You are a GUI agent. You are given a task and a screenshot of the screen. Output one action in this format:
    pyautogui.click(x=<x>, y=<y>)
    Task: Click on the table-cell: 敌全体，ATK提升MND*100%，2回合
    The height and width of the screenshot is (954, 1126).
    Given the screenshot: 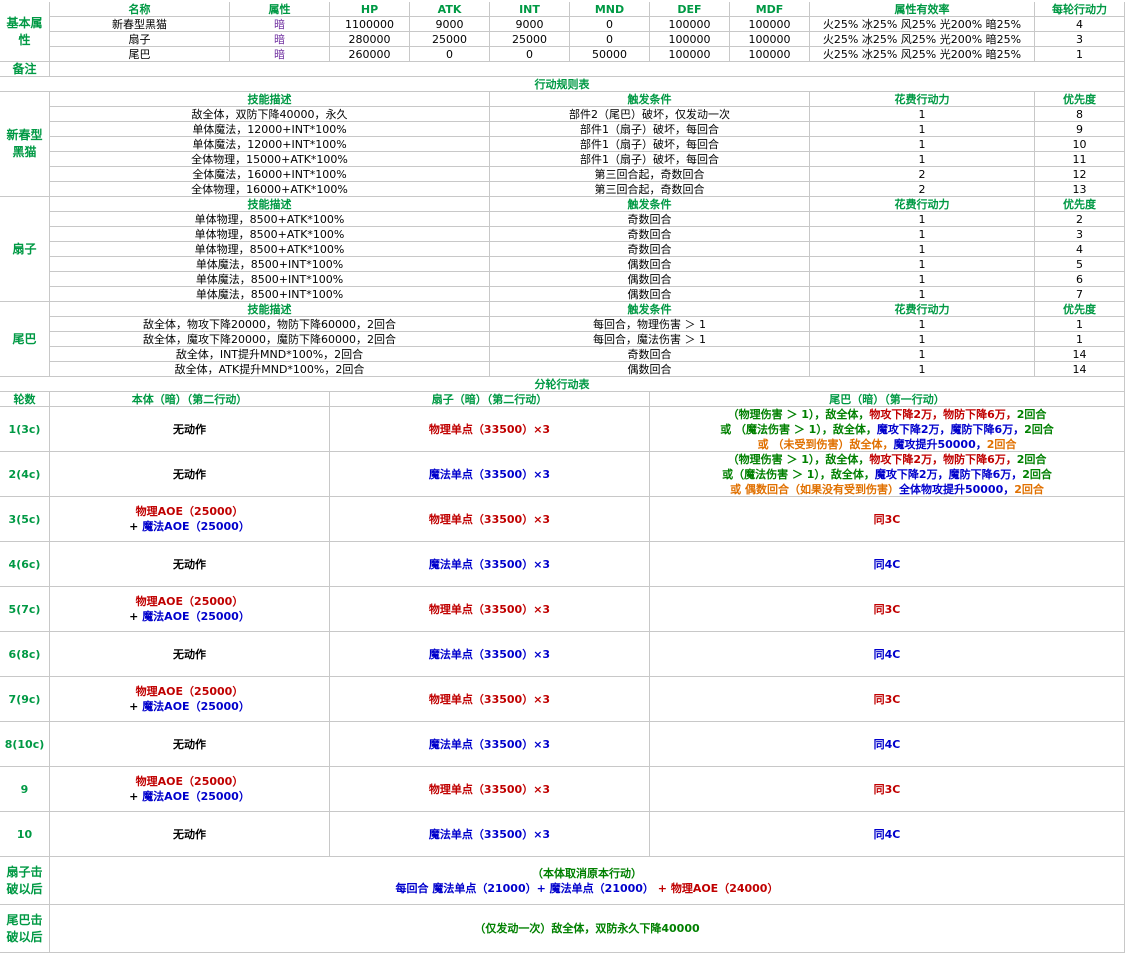 What is the action you would take?
    pyautogui.click(x=270, y=369)
    